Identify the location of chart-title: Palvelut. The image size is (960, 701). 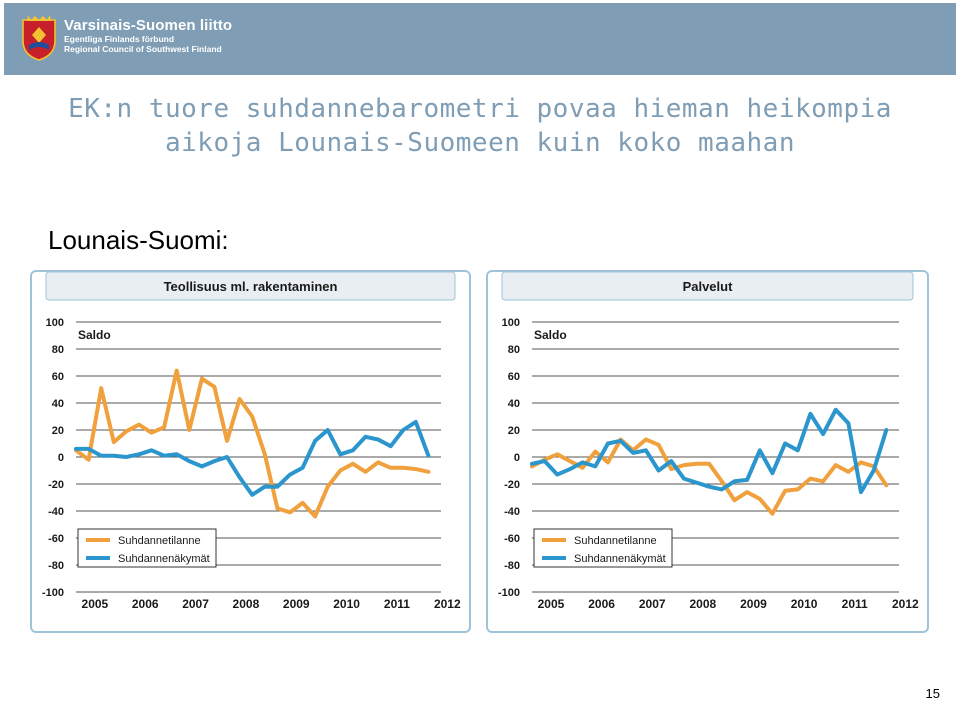
(708, 286).